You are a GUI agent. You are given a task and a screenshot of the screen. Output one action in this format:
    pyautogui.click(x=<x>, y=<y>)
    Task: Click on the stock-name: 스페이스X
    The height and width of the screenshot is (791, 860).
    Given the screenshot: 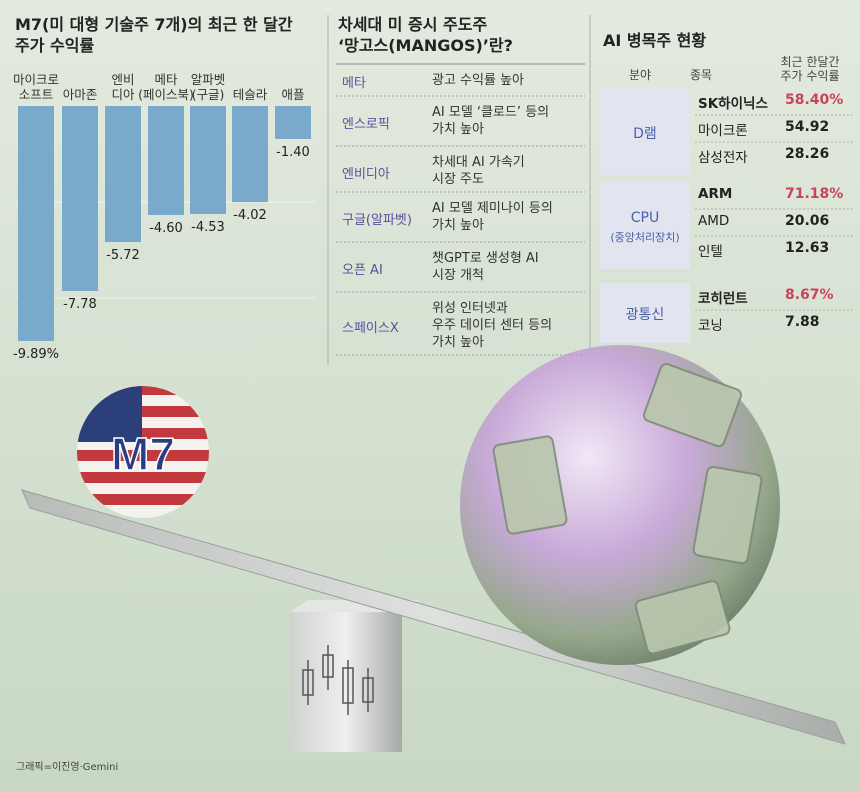 What is the action you would take?
    pyautogui.click(x=370, y=328)
    